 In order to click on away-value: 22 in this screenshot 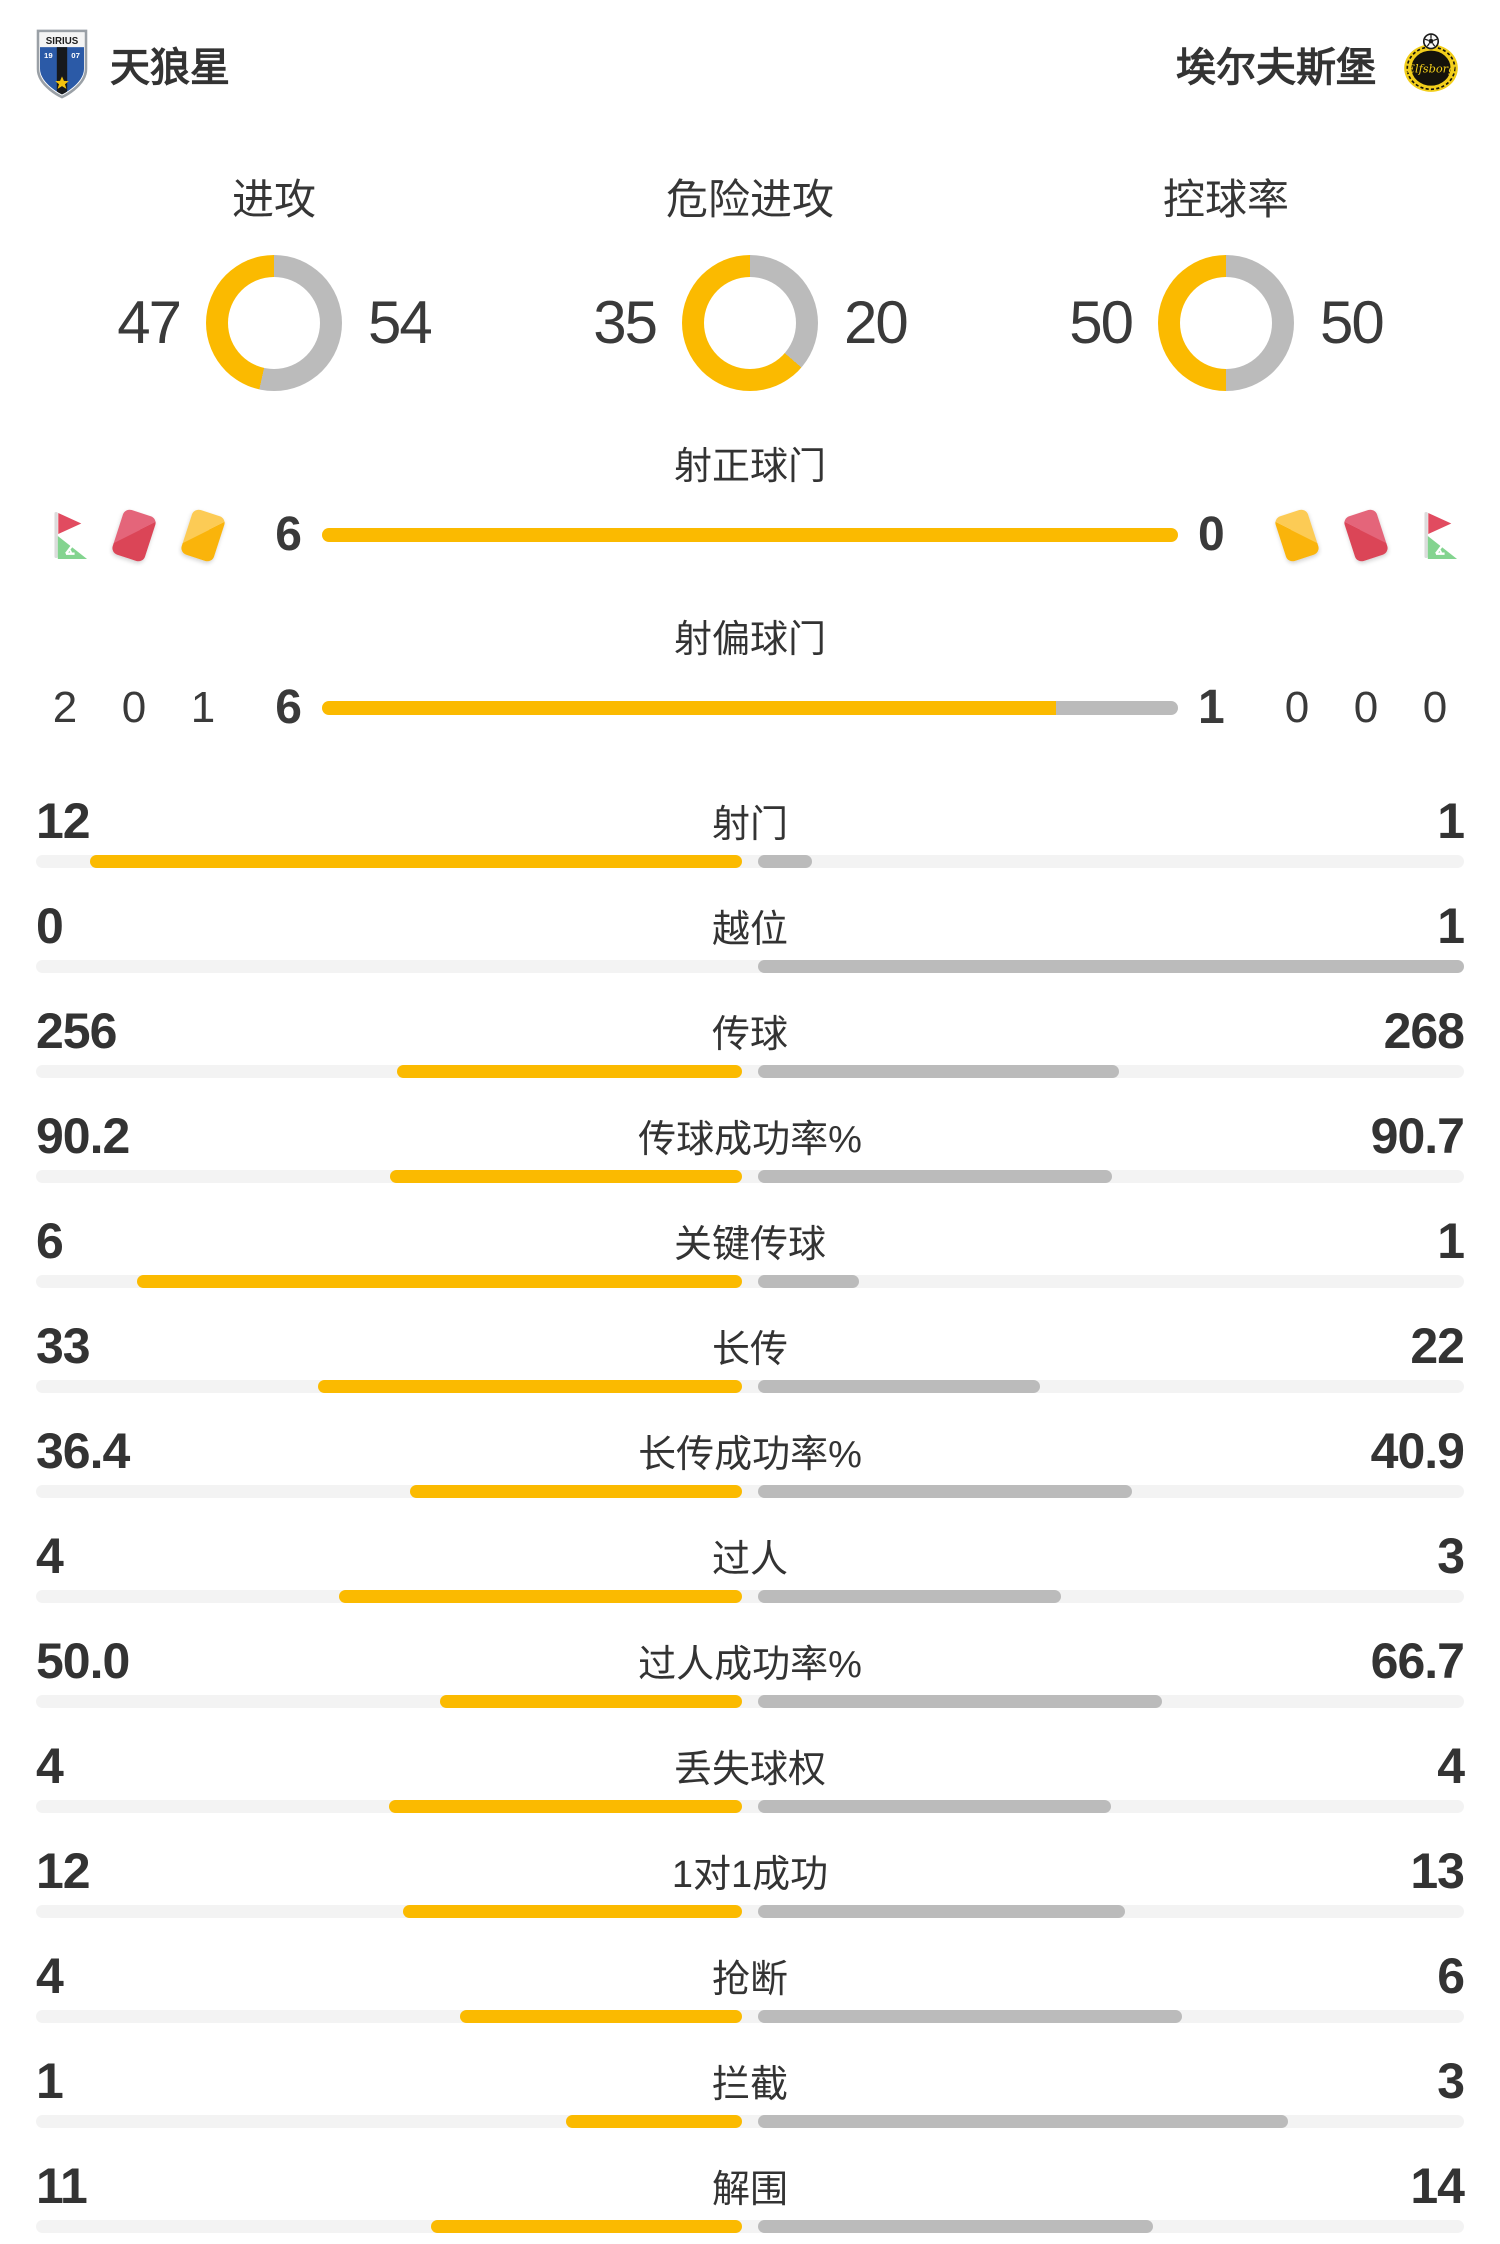, I will do `click(1437, 1345)`.